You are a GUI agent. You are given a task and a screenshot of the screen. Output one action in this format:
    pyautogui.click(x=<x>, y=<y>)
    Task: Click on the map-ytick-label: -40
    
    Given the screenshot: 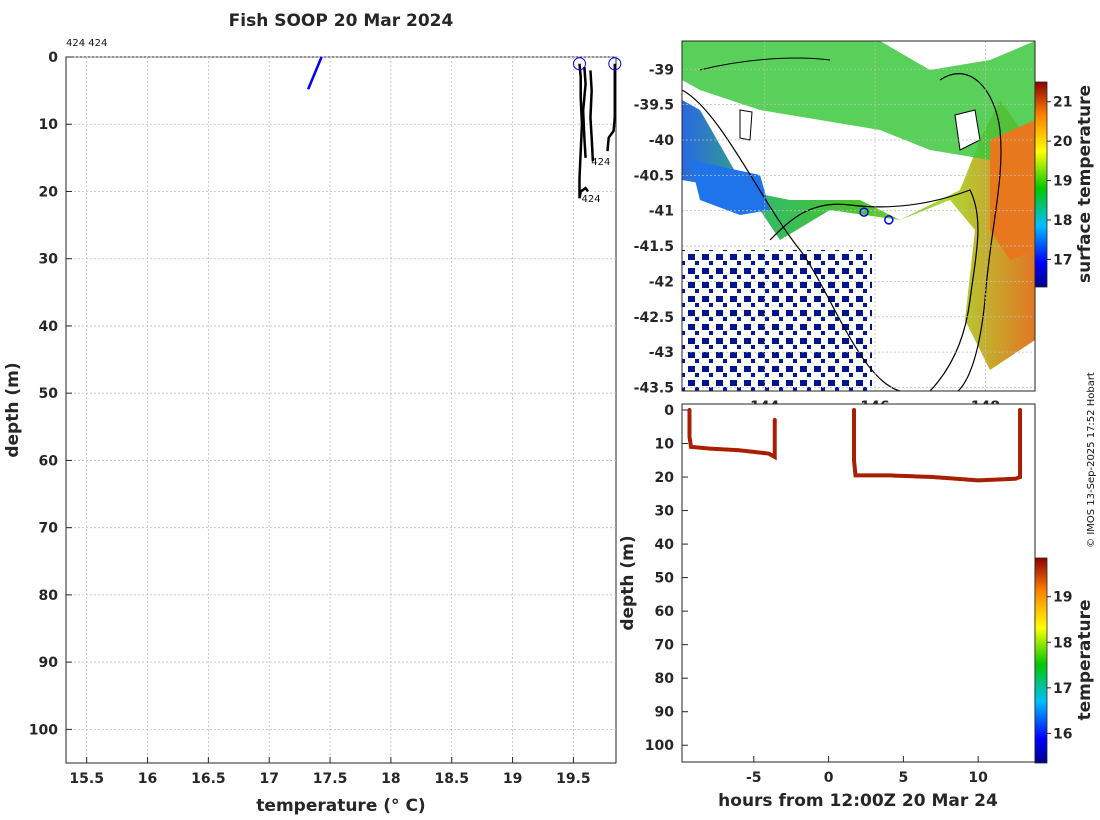 What is the action you would take?
    pyautogui.click(x=662, y=141)
    